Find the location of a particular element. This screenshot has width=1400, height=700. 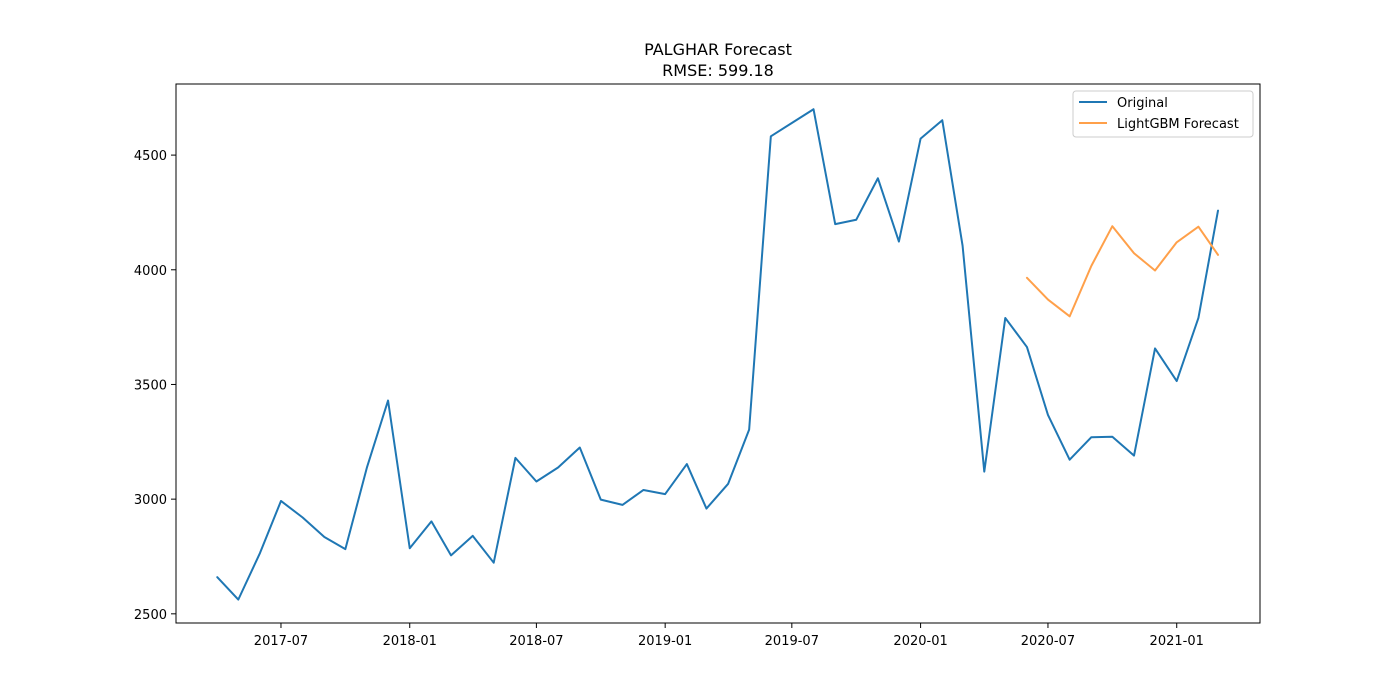

x-tick-label: 2018-01 is located at coordinates (410, 641).